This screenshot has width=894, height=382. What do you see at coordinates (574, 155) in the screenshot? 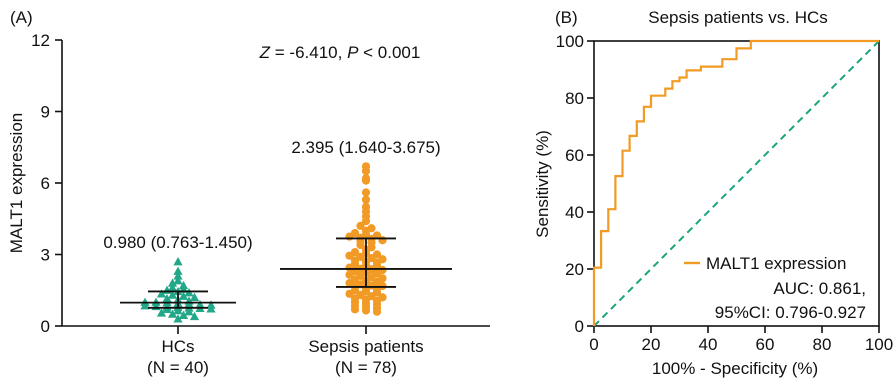
I see `y-tick-label-b: 60` at bounding box center [574, 155].